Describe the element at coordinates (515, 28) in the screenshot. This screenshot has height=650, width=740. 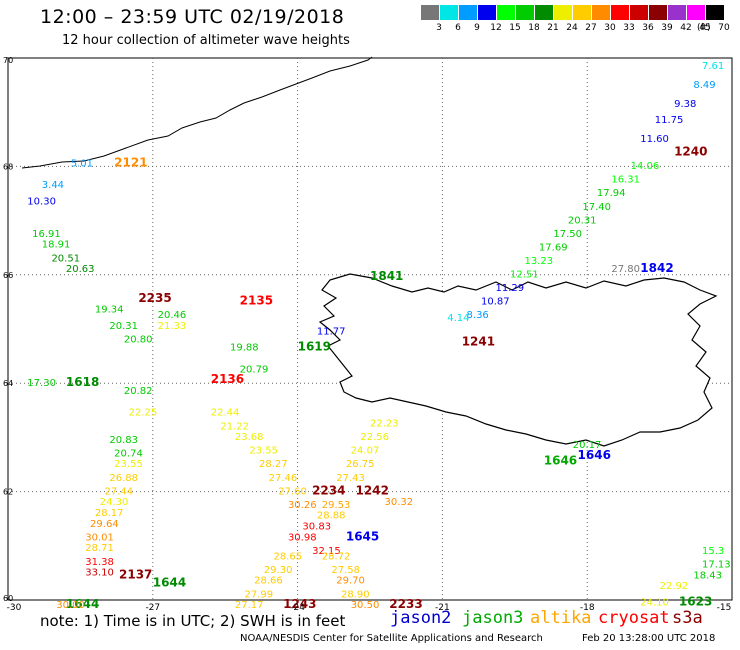
I see `color-swatch-label: 15` at that location.